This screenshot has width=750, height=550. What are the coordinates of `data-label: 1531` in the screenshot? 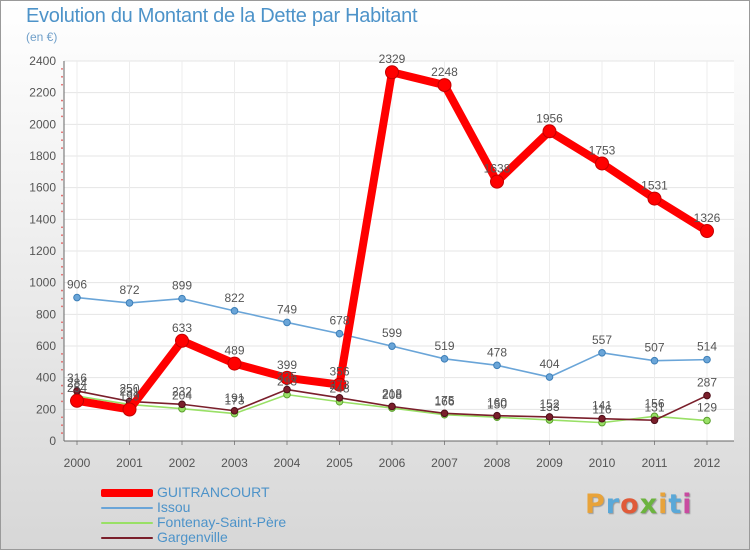 It's located at (654, 186).